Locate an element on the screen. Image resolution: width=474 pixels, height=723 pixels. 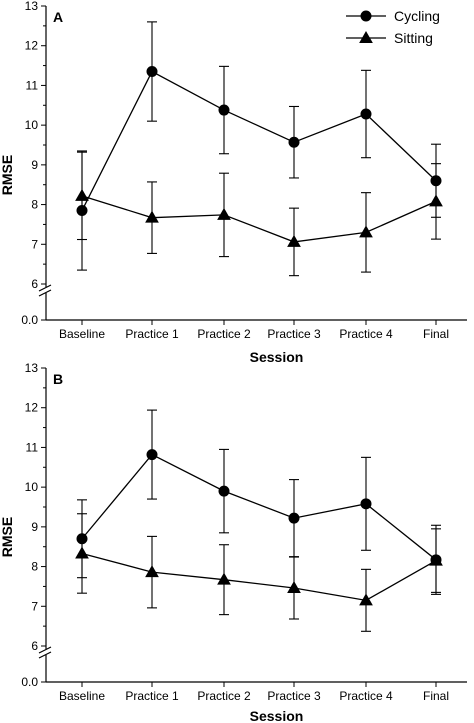
legend-label: Sitting is located at coordinates (413, 38).